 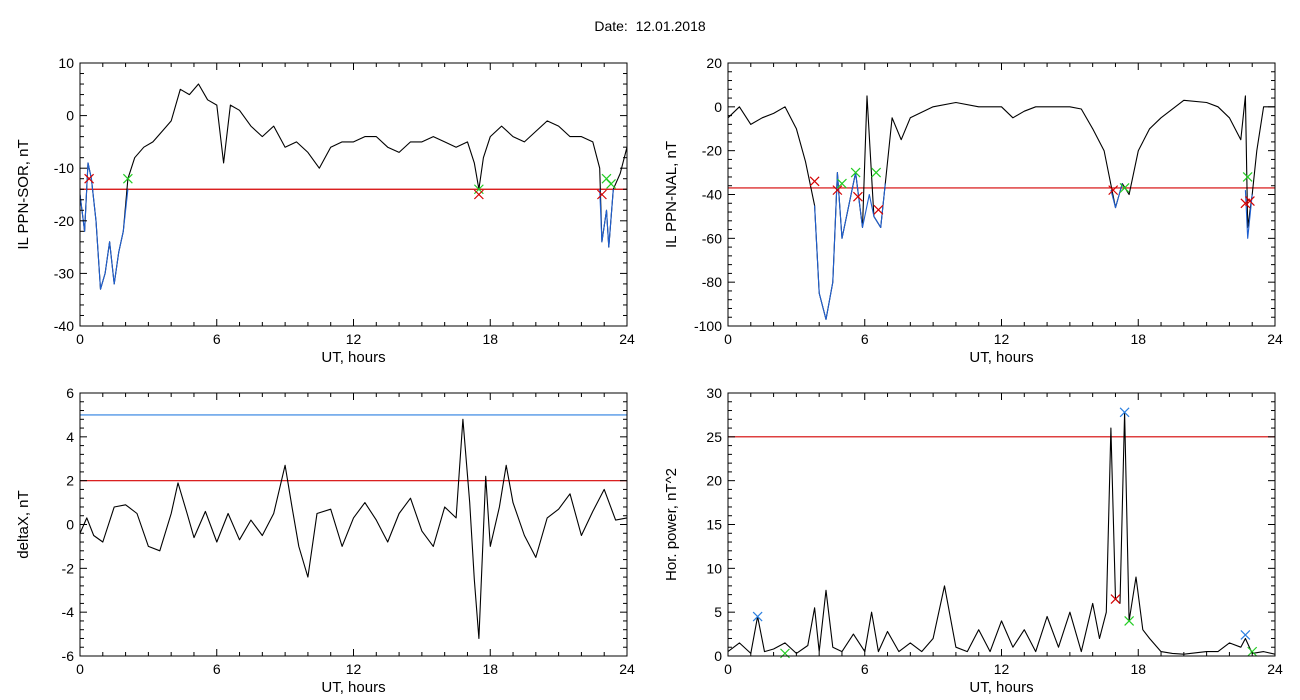 What do you see at coordinates (23, 194) in the screenshot?
I see `y-axis-label: IL PPN-SOR, nT` at bounding box center [23, 194].